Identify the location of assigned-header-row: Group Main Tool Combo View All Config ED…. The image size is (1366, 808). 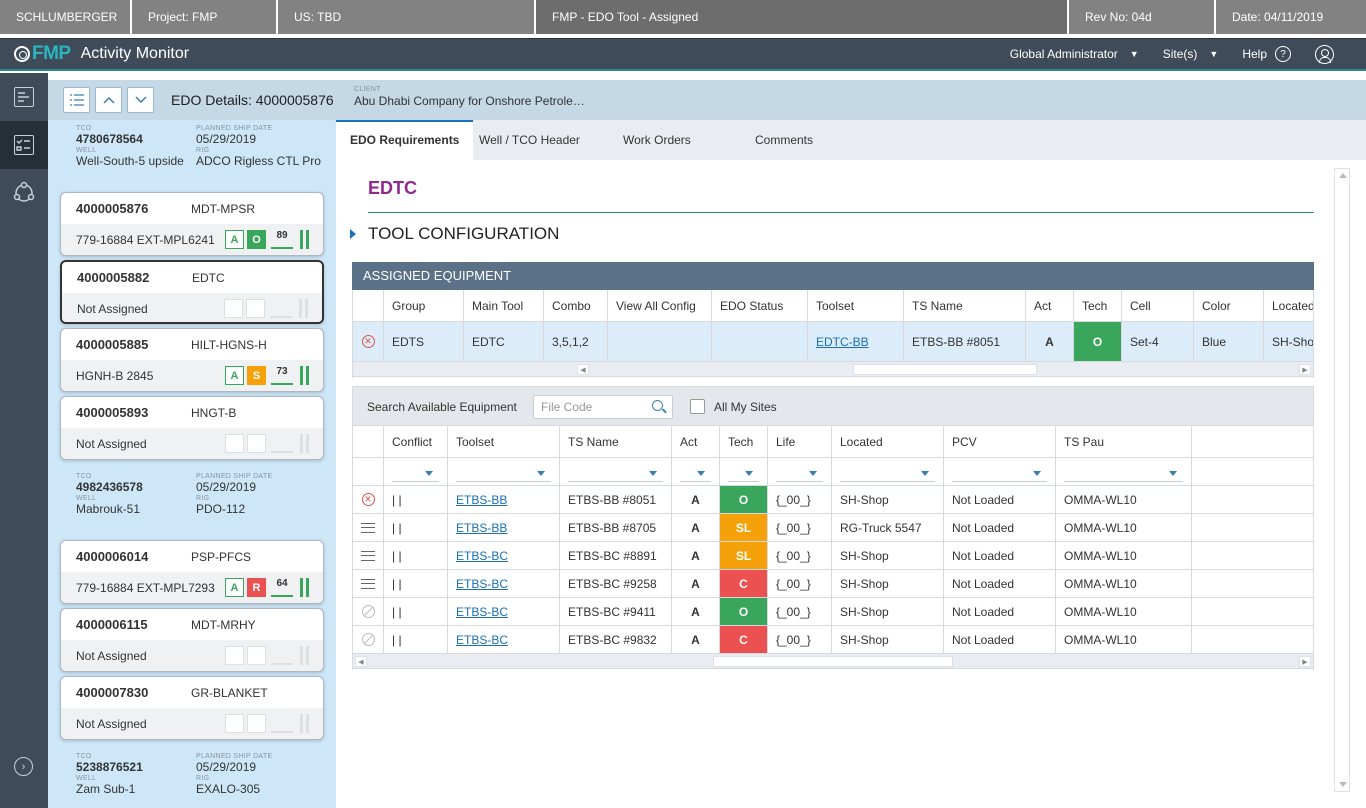
(833, 306).